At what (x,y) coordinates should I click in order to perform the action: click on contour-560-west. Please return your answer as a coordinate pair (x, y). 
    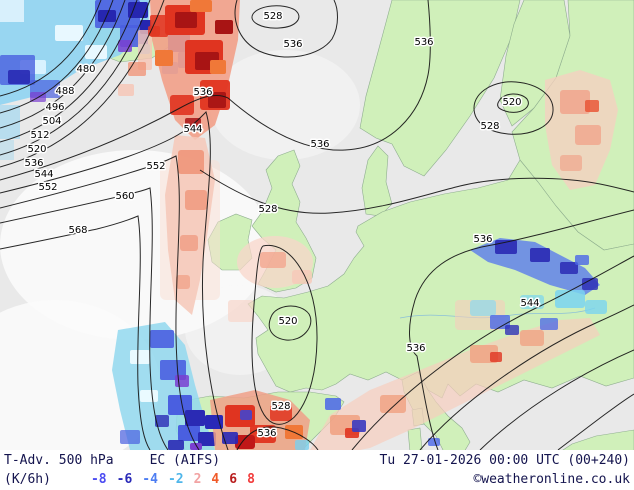
    Looking at the image, I should click on (84, 318).